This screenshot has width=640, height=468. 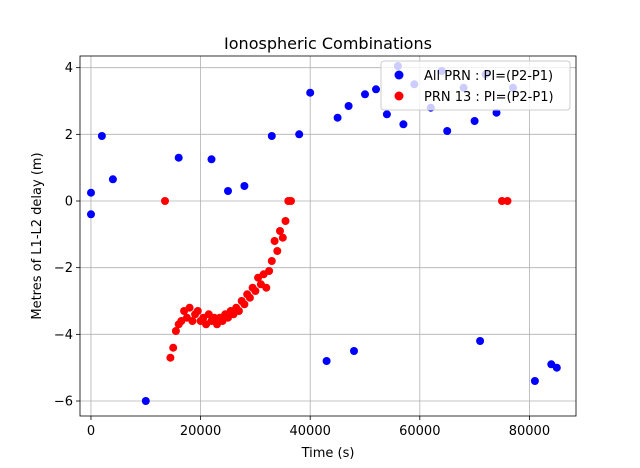 I want to click on x-tick-label: 20000, so click(x=200, y=431).